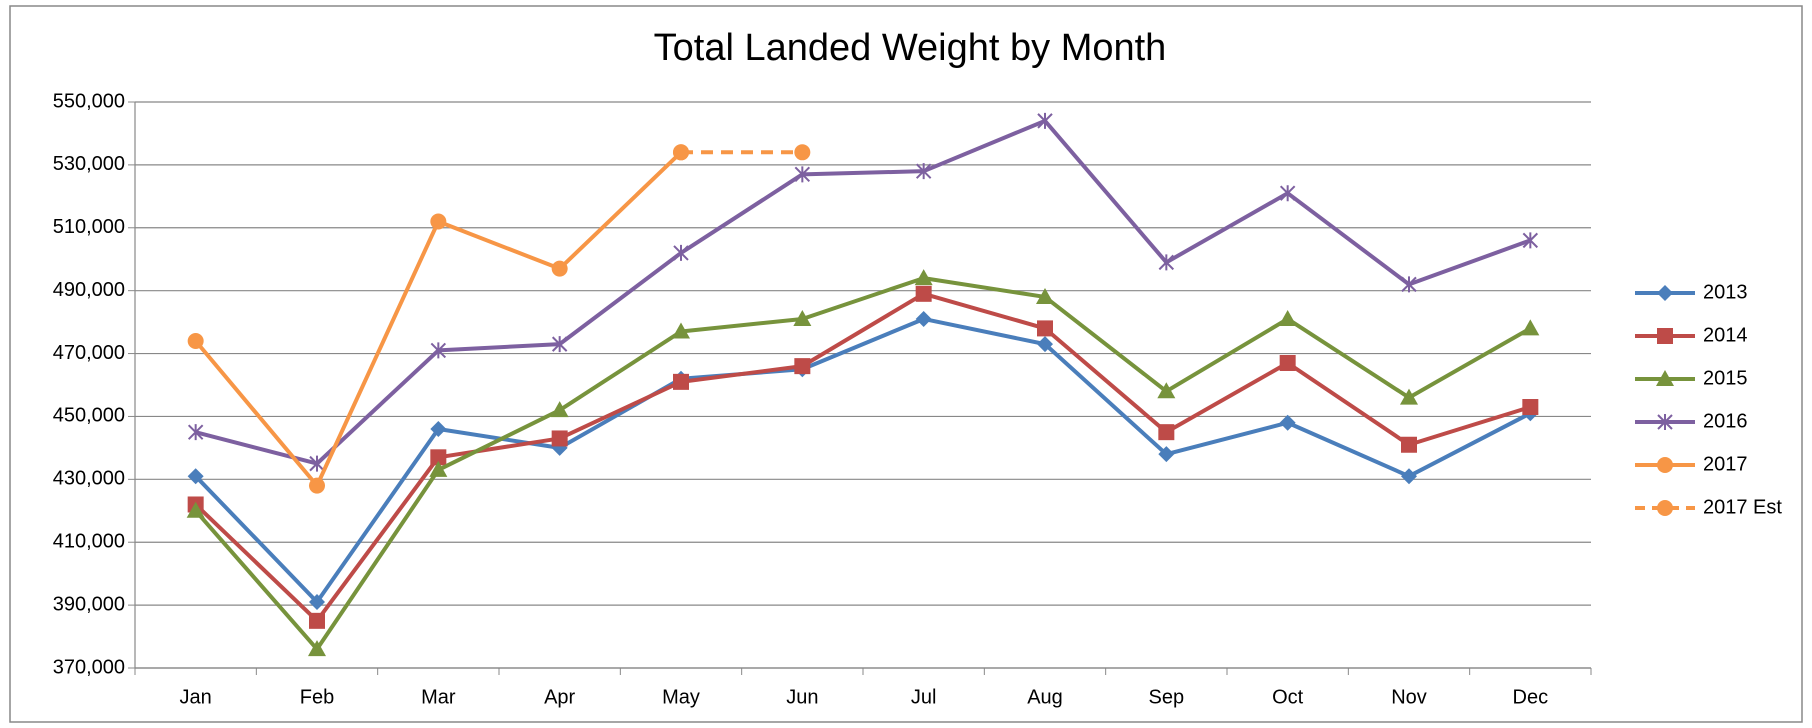 This screenshot has width=1812, height=728. I want to click on y-tick-label: 490,000, so click(89, 290).